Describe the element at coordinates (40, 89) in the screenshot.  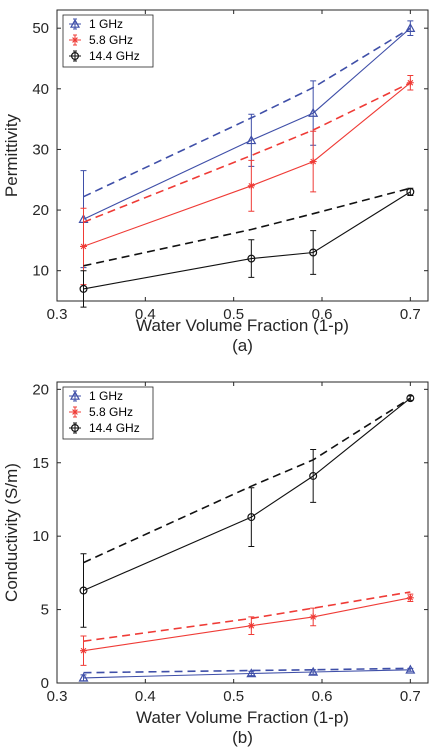
I see `y-tick-label: 40` at that location.